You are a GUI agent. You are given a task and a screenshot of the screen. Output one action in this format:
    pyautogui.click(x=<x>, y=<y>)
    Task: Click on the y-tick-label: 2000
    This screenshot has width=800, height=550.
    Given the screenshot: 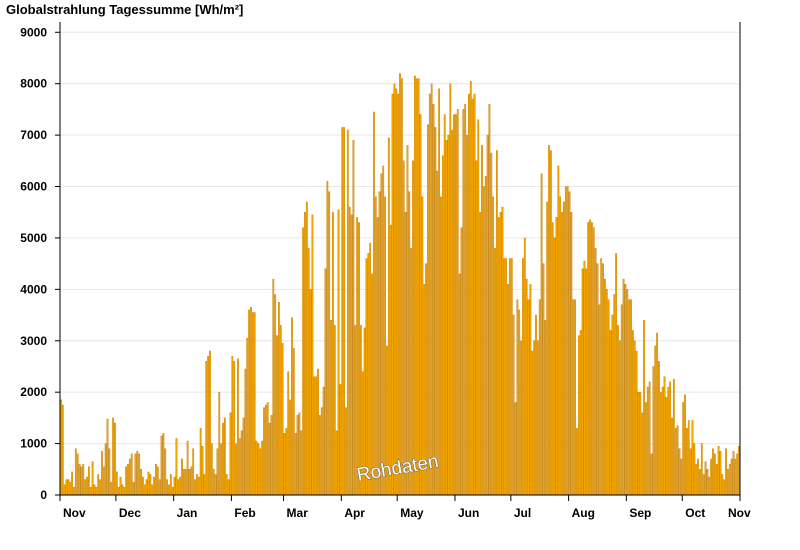 What is the action you would take?
    pyautogui.click(x=33, y=392)
    